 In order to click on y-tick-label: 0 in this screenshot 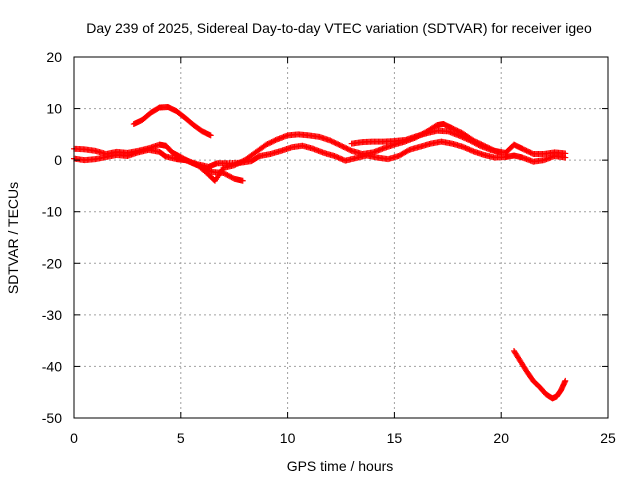, I will do `click(58, 160)`.